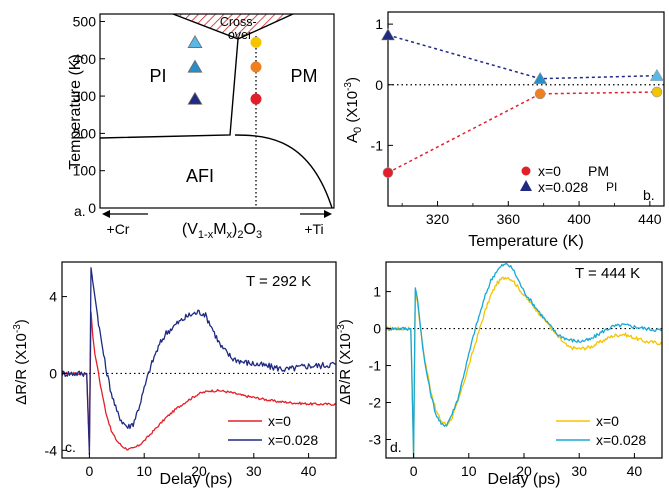 The image size is (669, 488). Describe the element at coordinates (526, 241) in the screenshot. I see `b-xlabel: Temperature (K)` at that location.